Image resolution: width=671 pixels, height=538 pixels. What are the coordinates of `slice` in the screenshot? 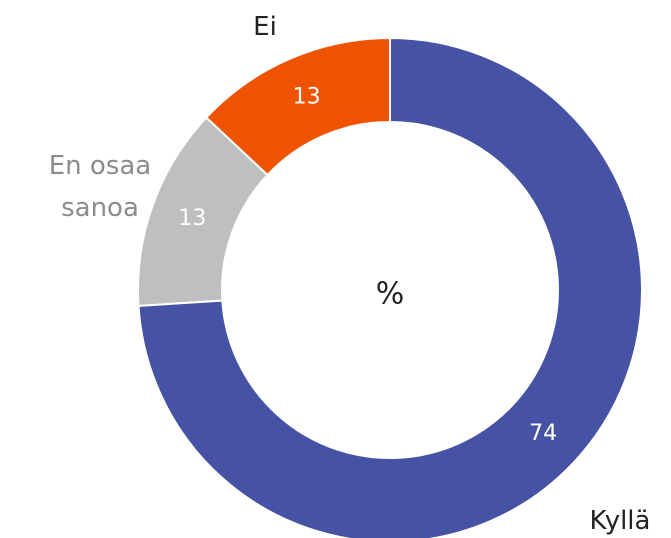 It's located at (297, 106).